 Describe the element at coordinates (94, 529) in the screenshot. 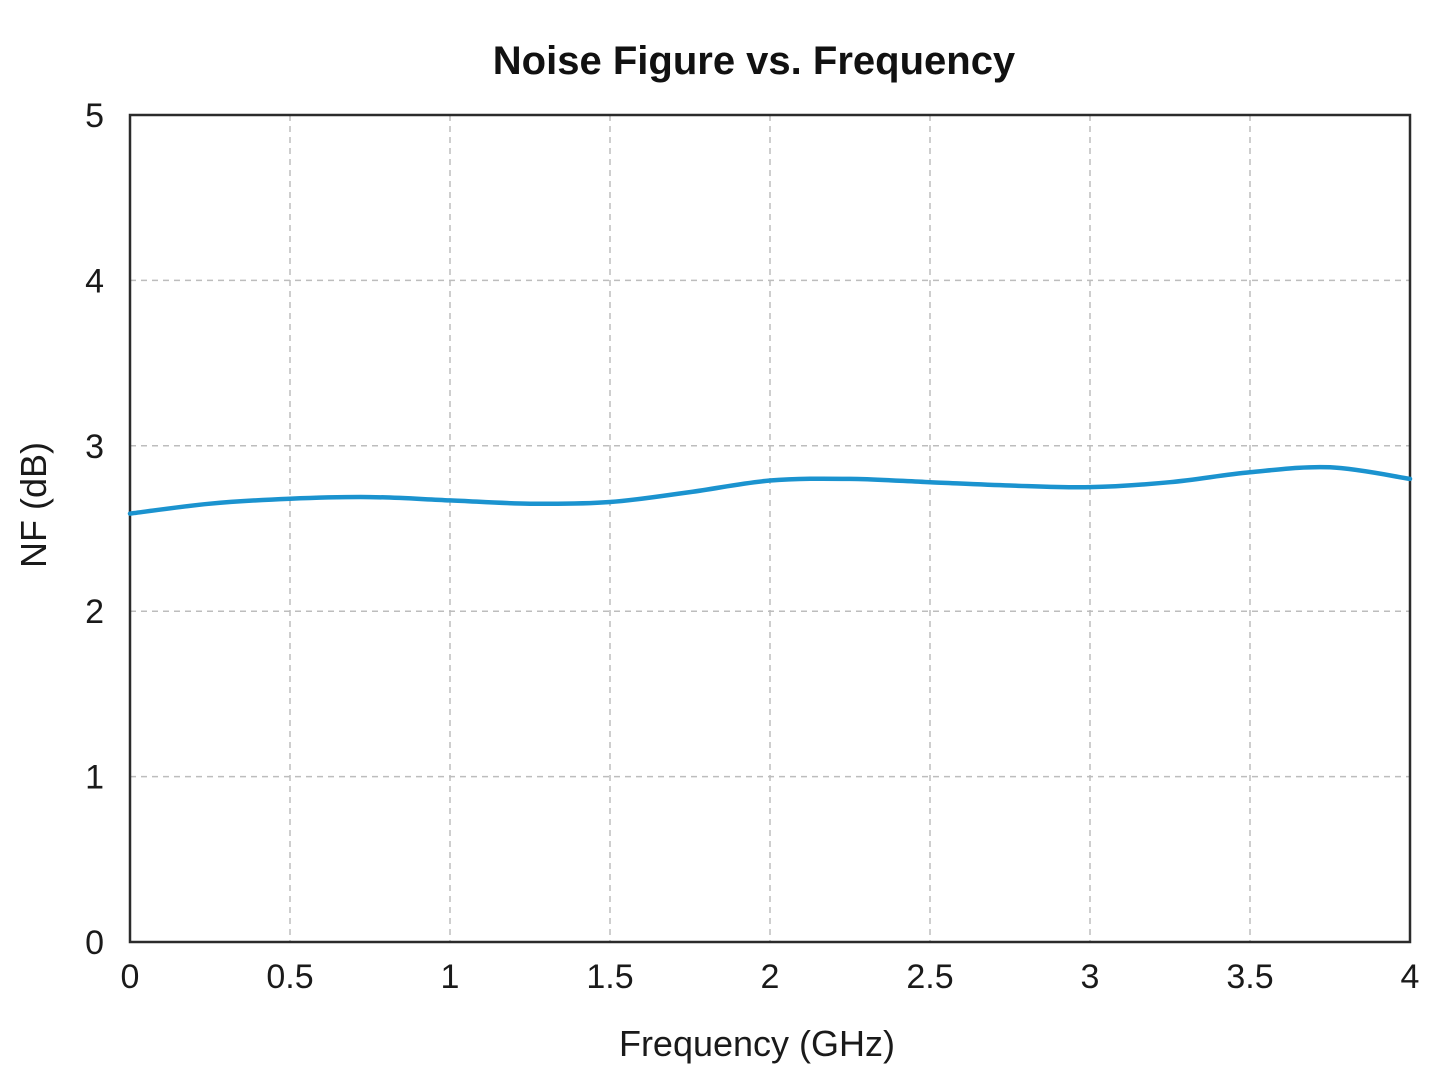

I see `y-axis-tick-labels: 0 1 2 3 4 5` at that location.